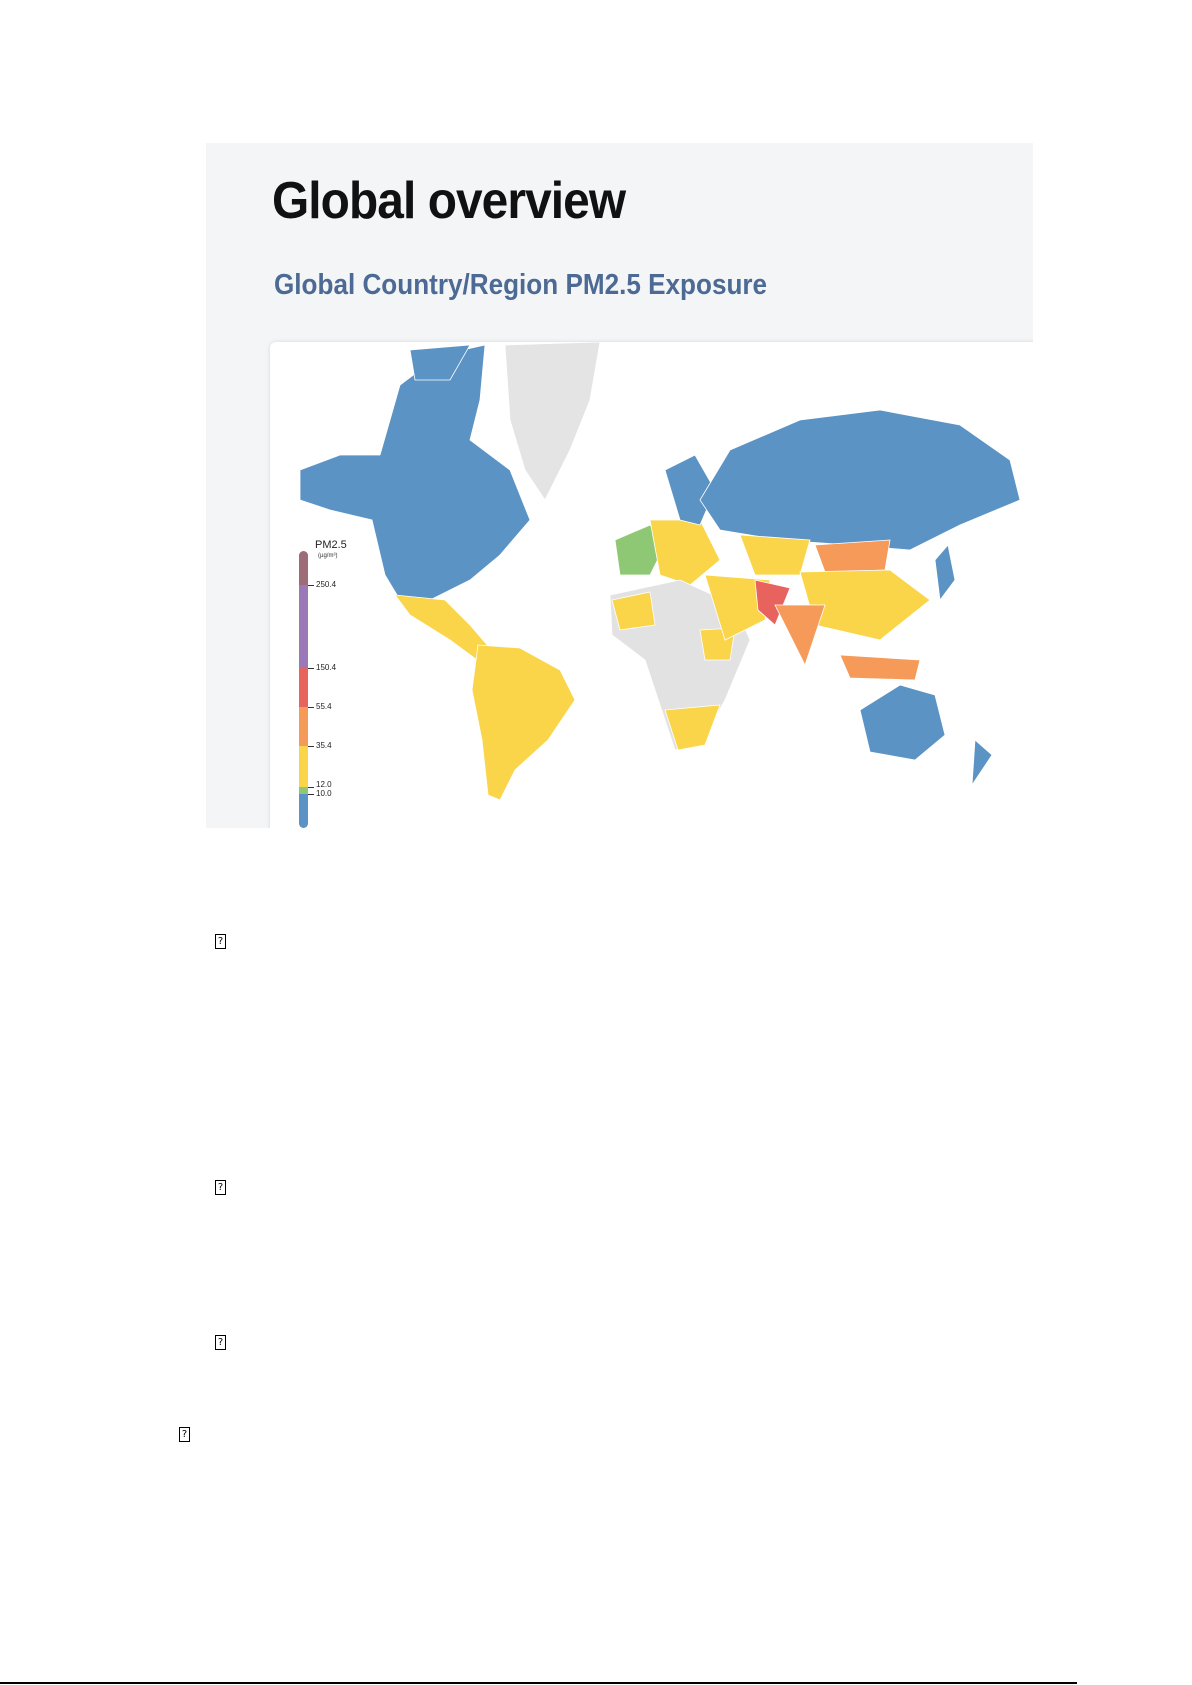 This screenshot has height=1685, width=1192. Describe the element at coordinates (800, 635) in the screenshot. I see `india` at that location.